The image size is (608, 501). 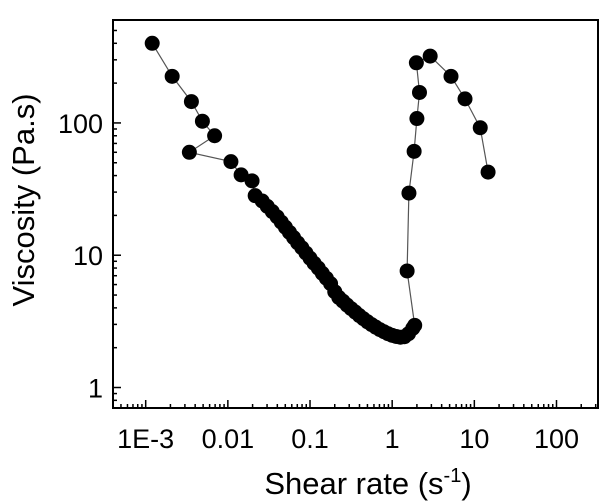 What do you see at coordinates (145, 439) in the screenshot?
I see `x-tick-label: 1E-3` at bounding box center [145, 439].